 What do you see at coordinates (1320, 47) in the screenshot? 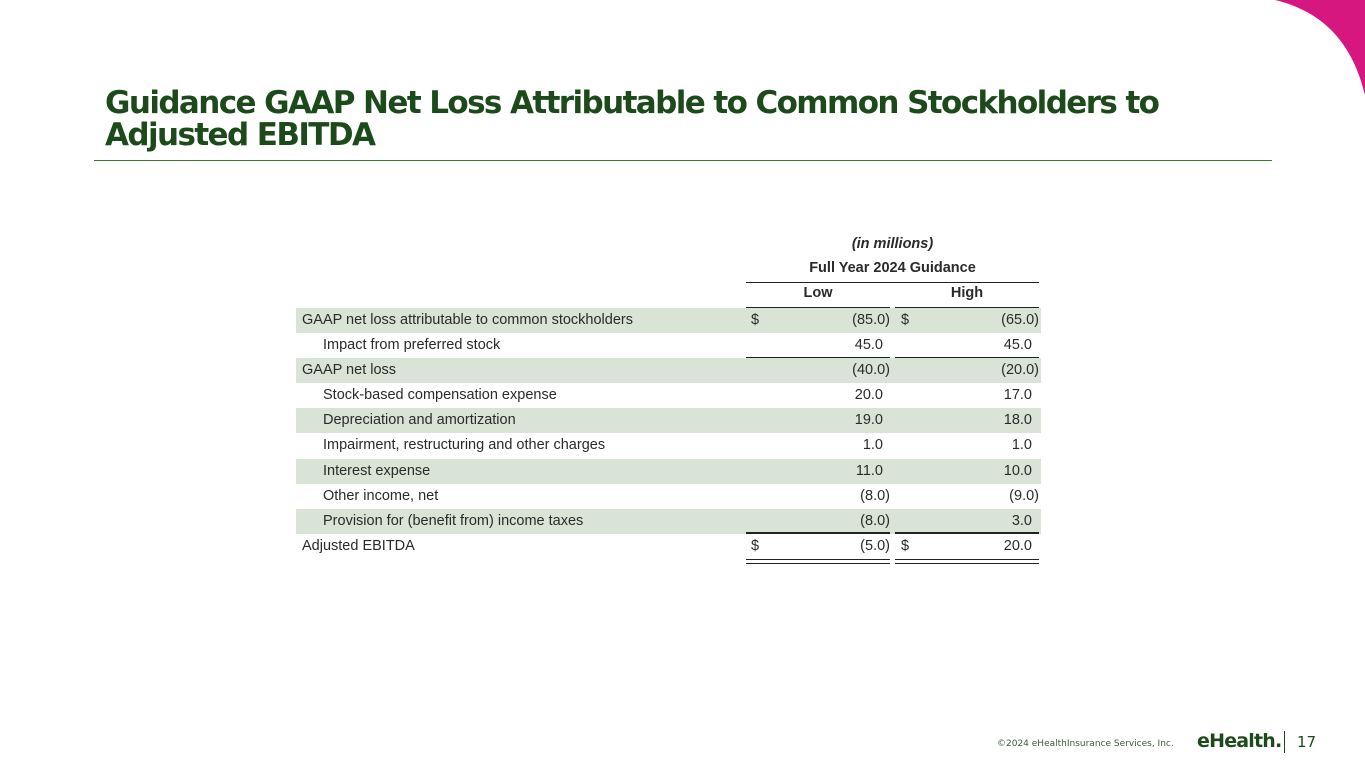
I see `corner-swoosh-decoration` at bounding box center [1320, 47].